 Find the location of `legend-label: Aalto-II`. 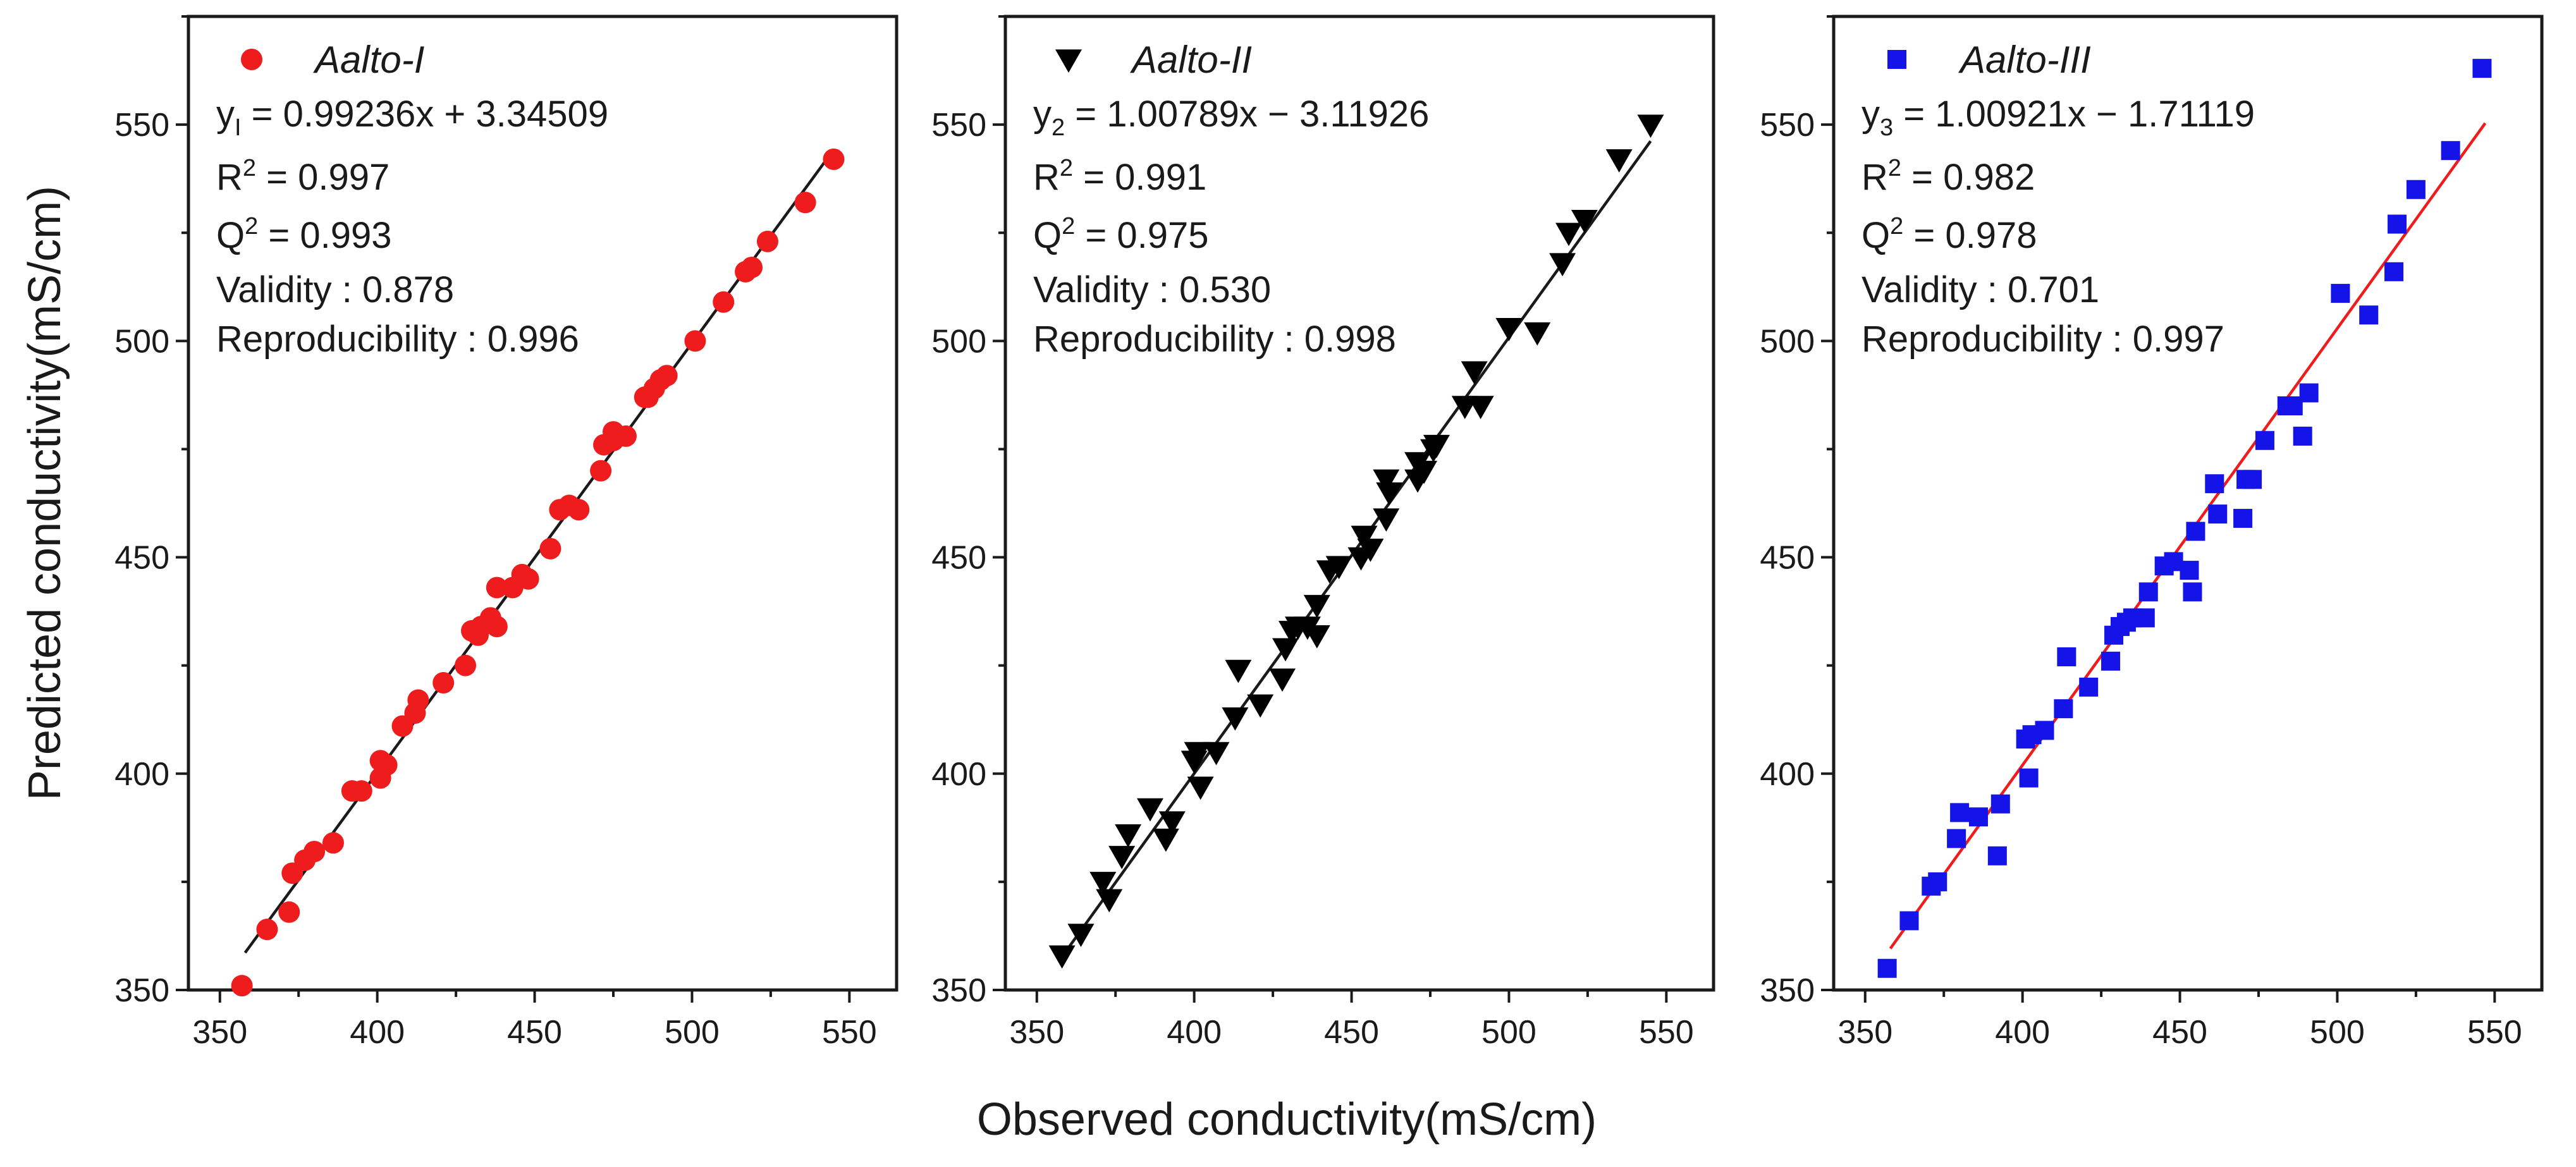

legend-label: Aalto-II is located at coordinates (1191, 60).